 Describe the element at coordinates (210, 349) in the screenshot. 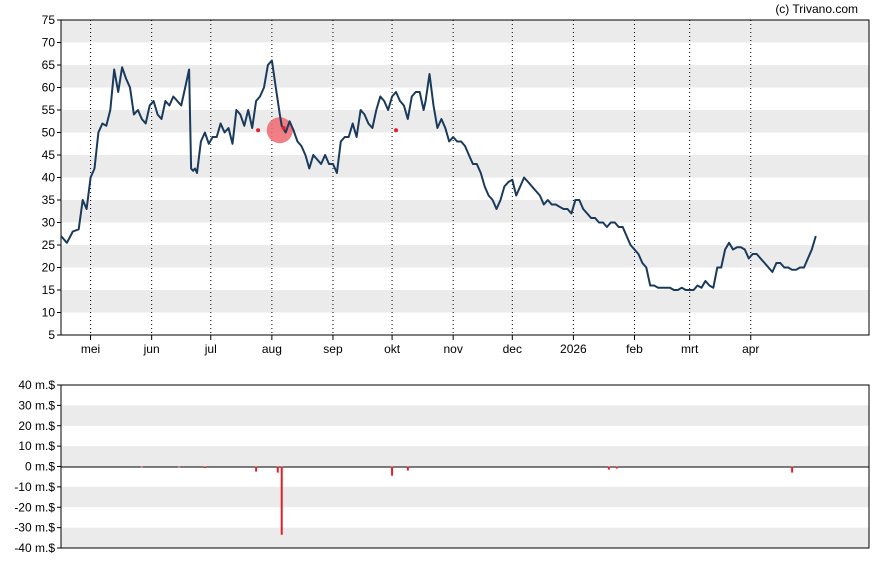

I see `x-tick-label: jul` at that location.